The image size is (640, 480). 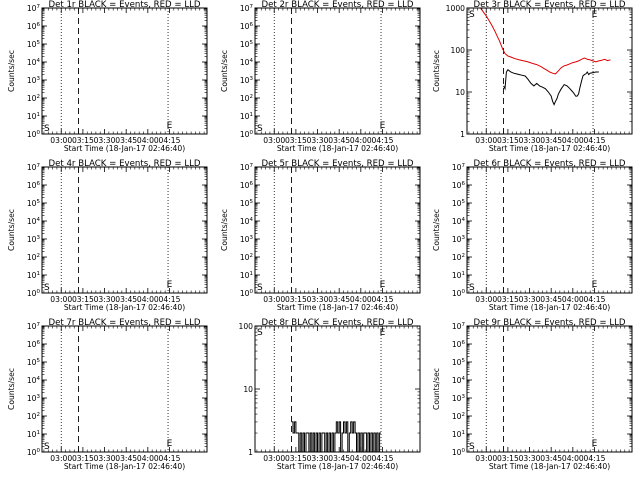 What do you see at coordinates (247, 185) in the screenshot?
I see `y-tick-label: 106` at bounding box center [247, 185].